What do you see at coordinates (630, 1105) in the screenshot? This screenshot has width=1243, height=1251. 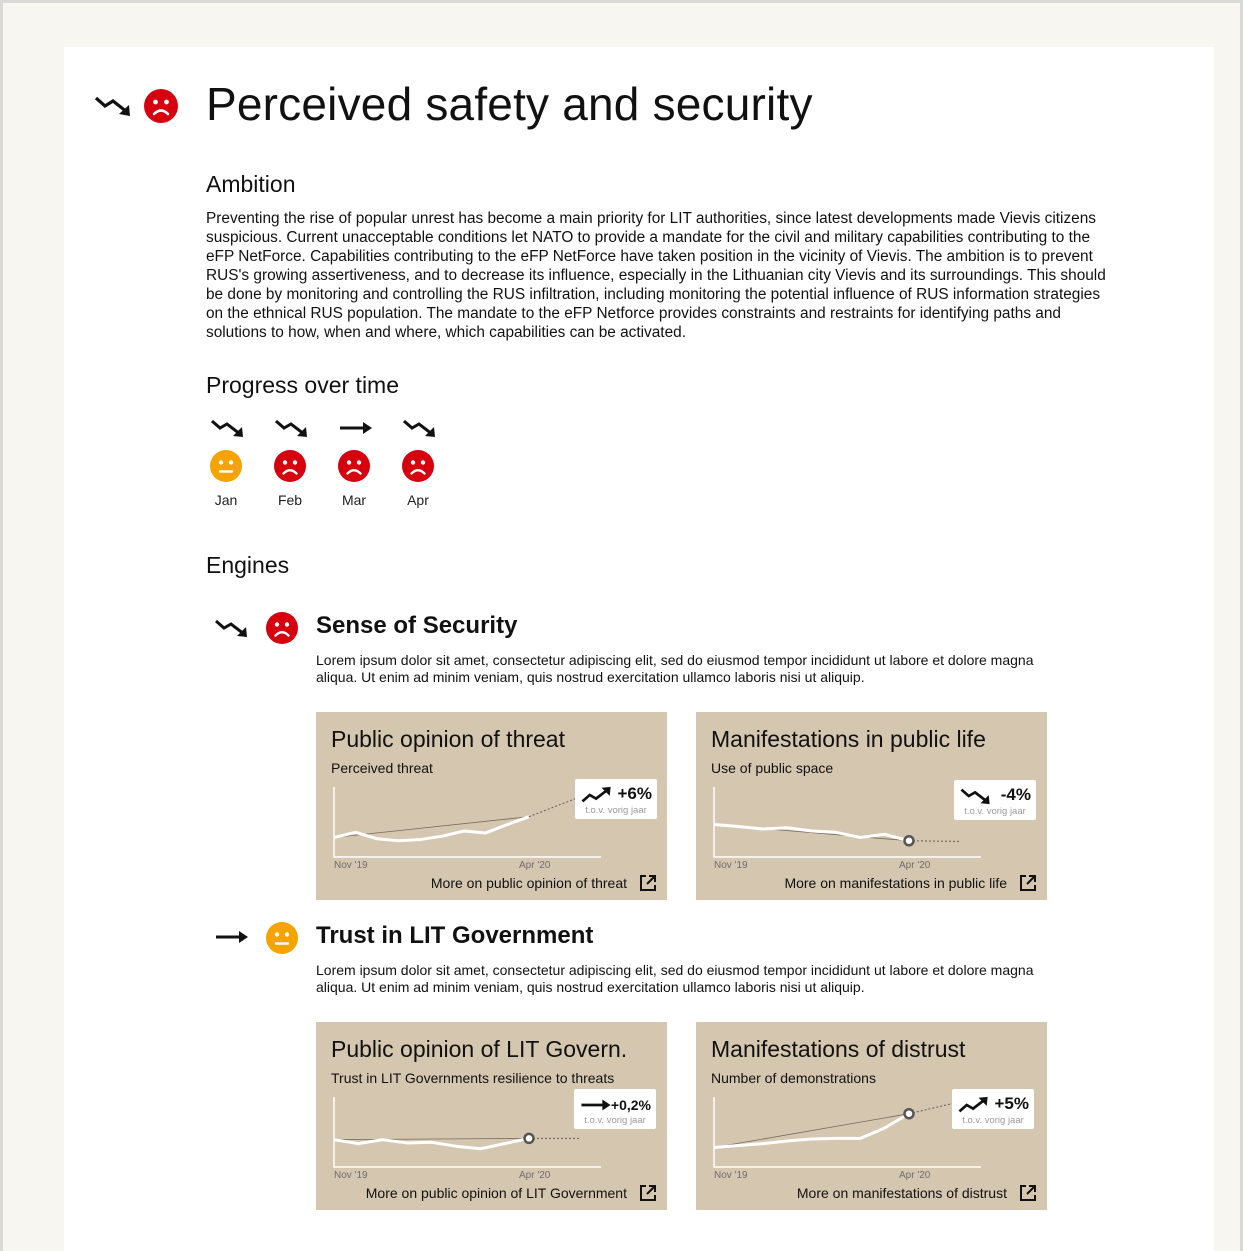 I see `change-value: +0,2%` at bounding box center [630, 1105].